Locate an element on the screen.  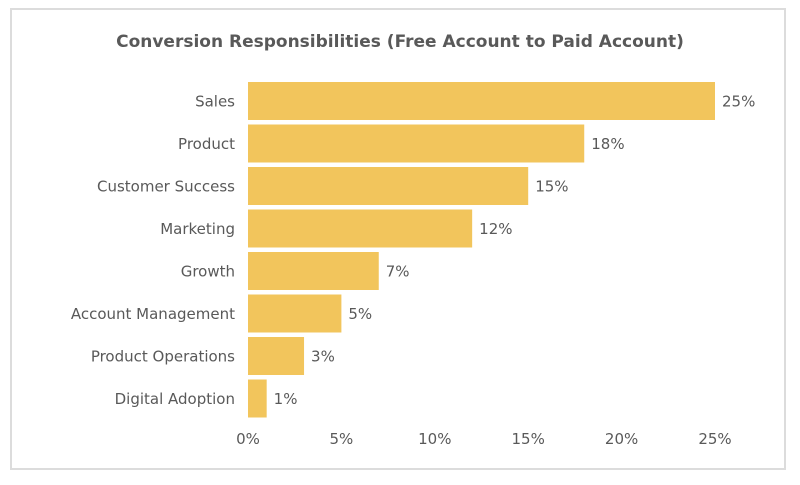
x-tick-label: 10% is located at coordinates (434, 439).